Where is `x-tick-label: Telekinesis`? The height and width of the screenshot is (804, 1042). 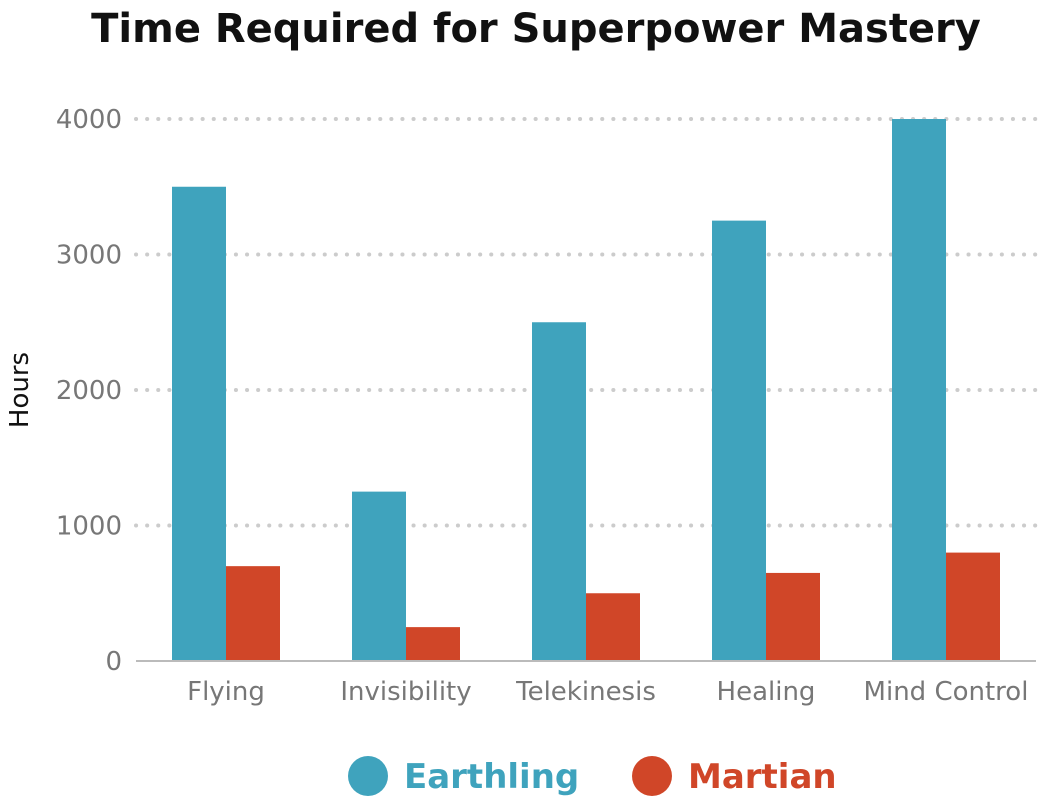
x-tick-label: Telekinesis is located at coordinates (585, 692).